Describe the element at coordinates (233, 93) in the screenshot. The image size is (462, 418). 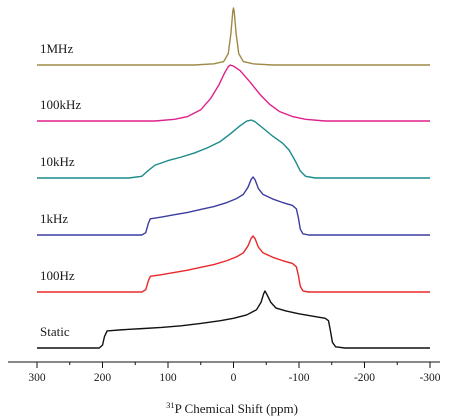
I see `spectrum-line-100khz` at that location.